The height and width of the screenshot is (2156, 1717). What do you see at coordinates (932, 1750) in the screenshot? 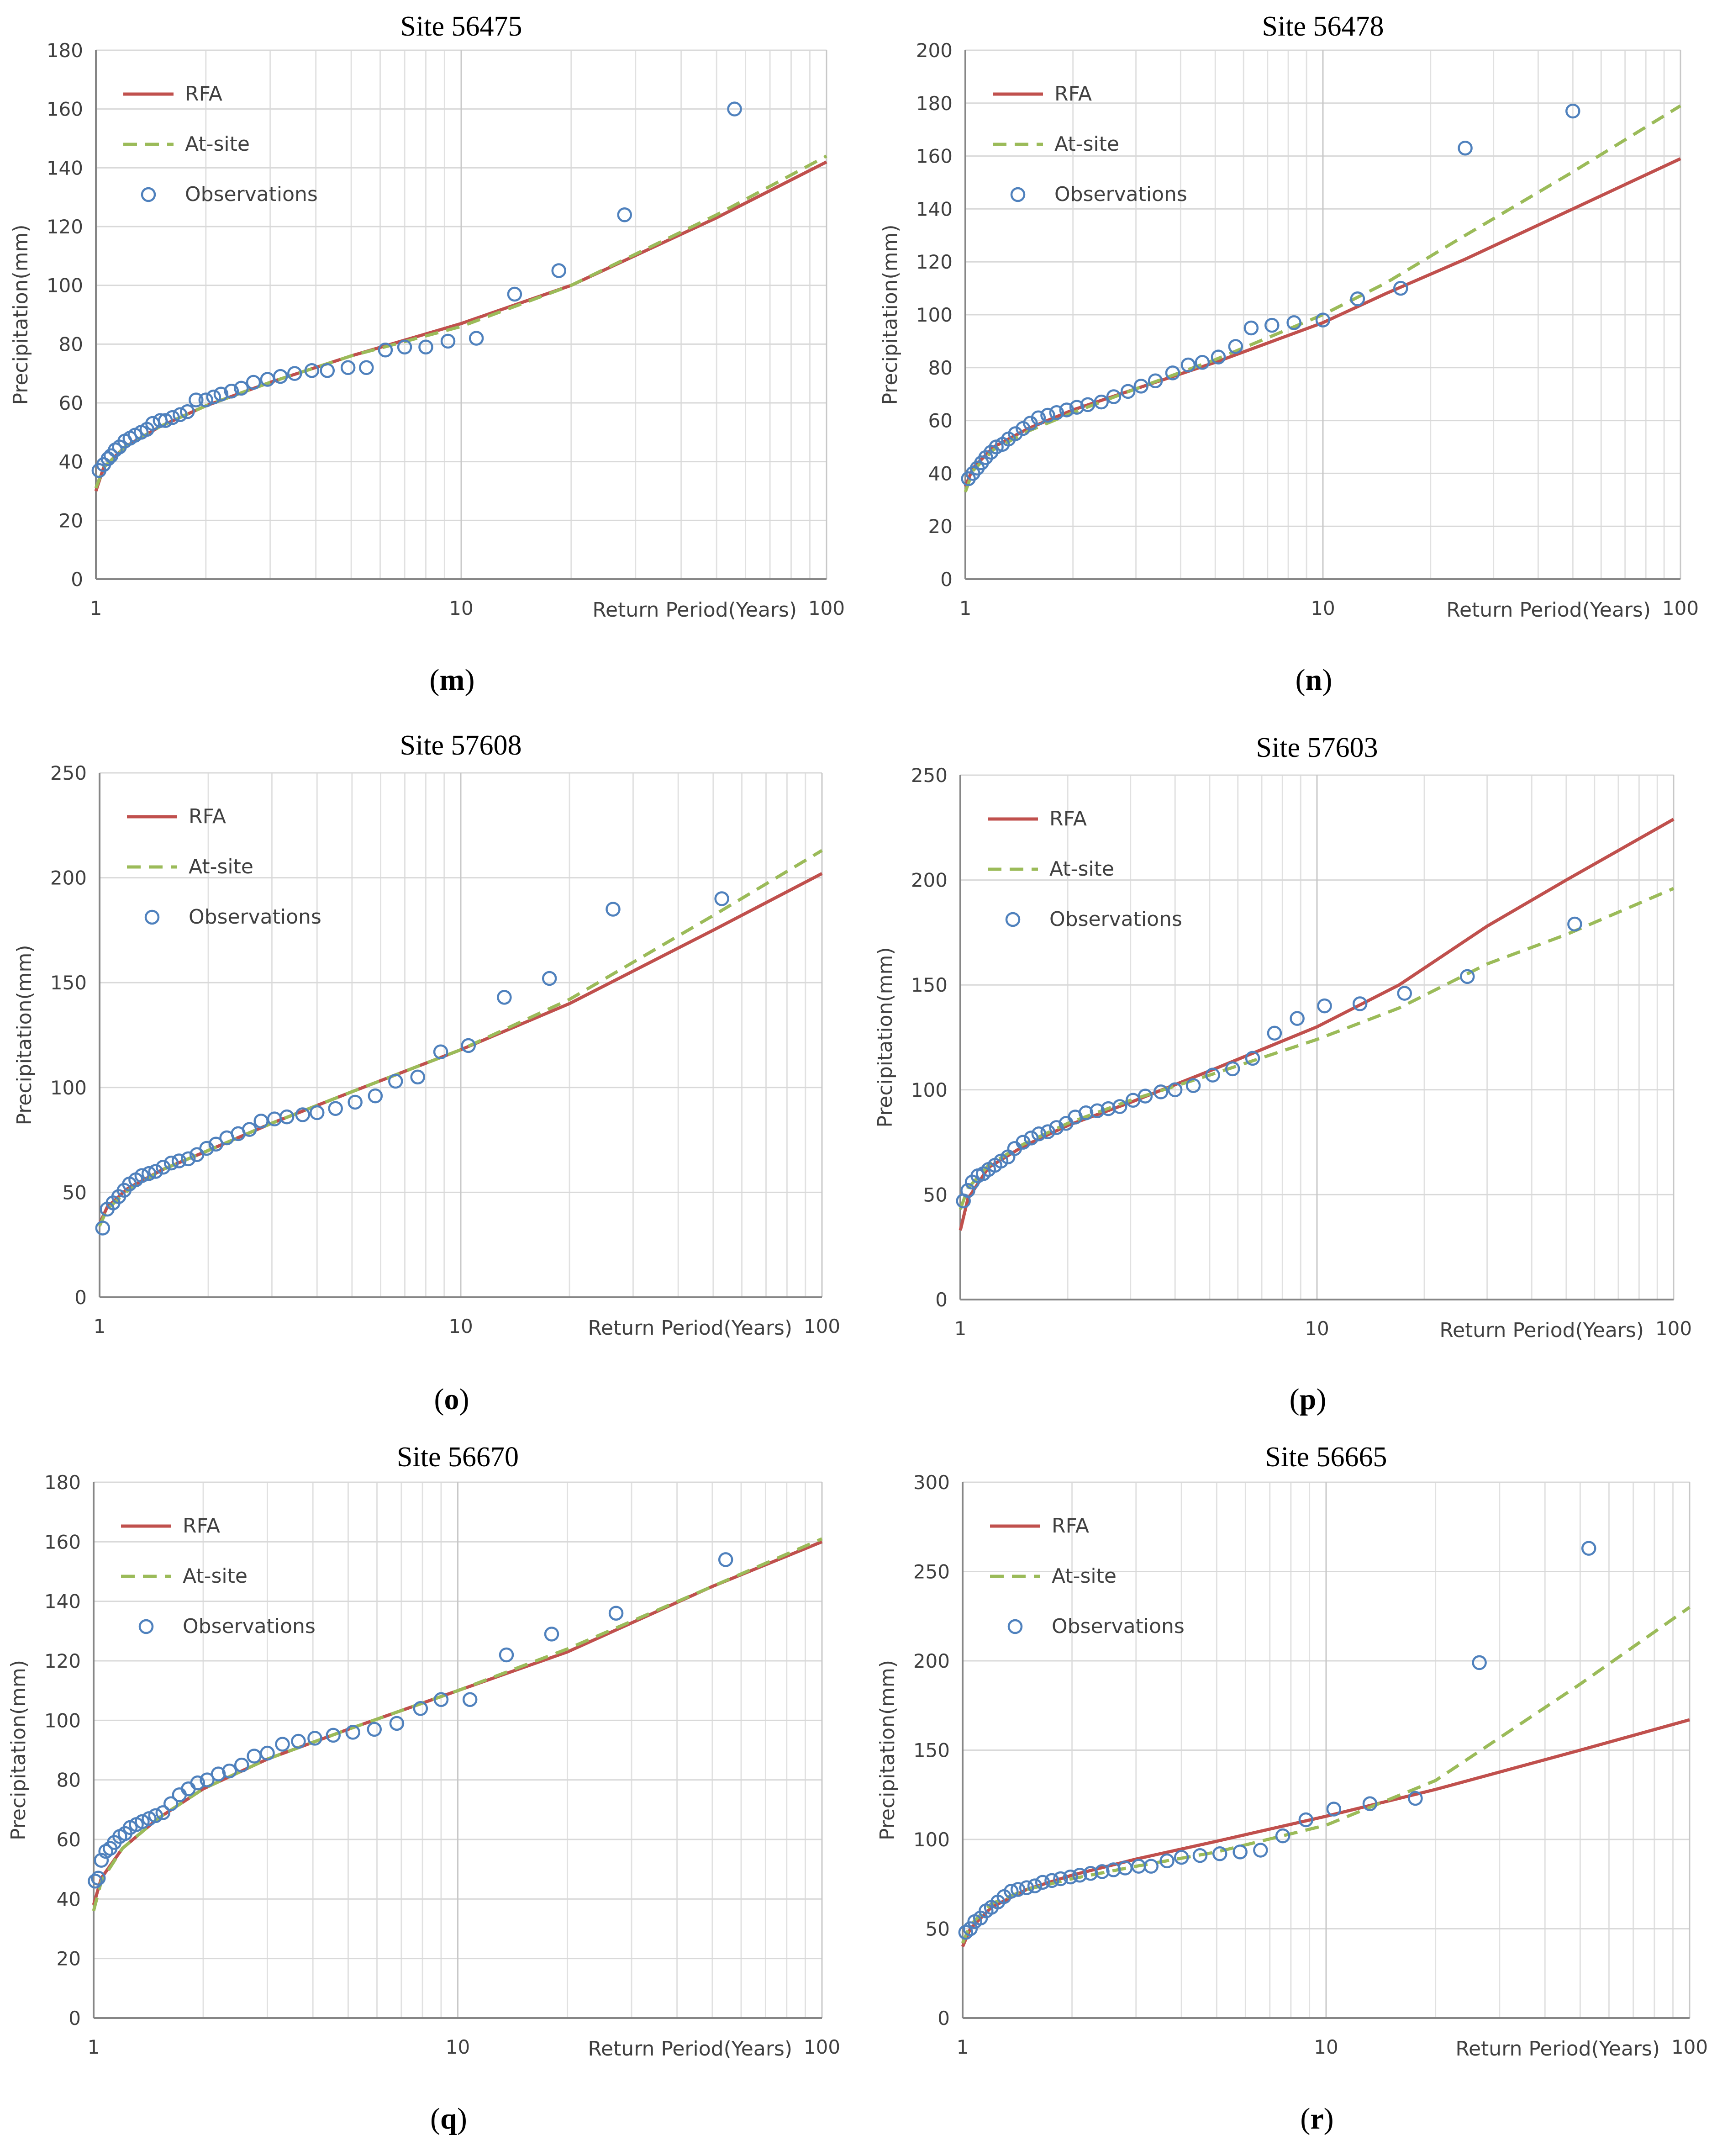
I see `y-tick-label: 150` at bounding box center [932, 1750].